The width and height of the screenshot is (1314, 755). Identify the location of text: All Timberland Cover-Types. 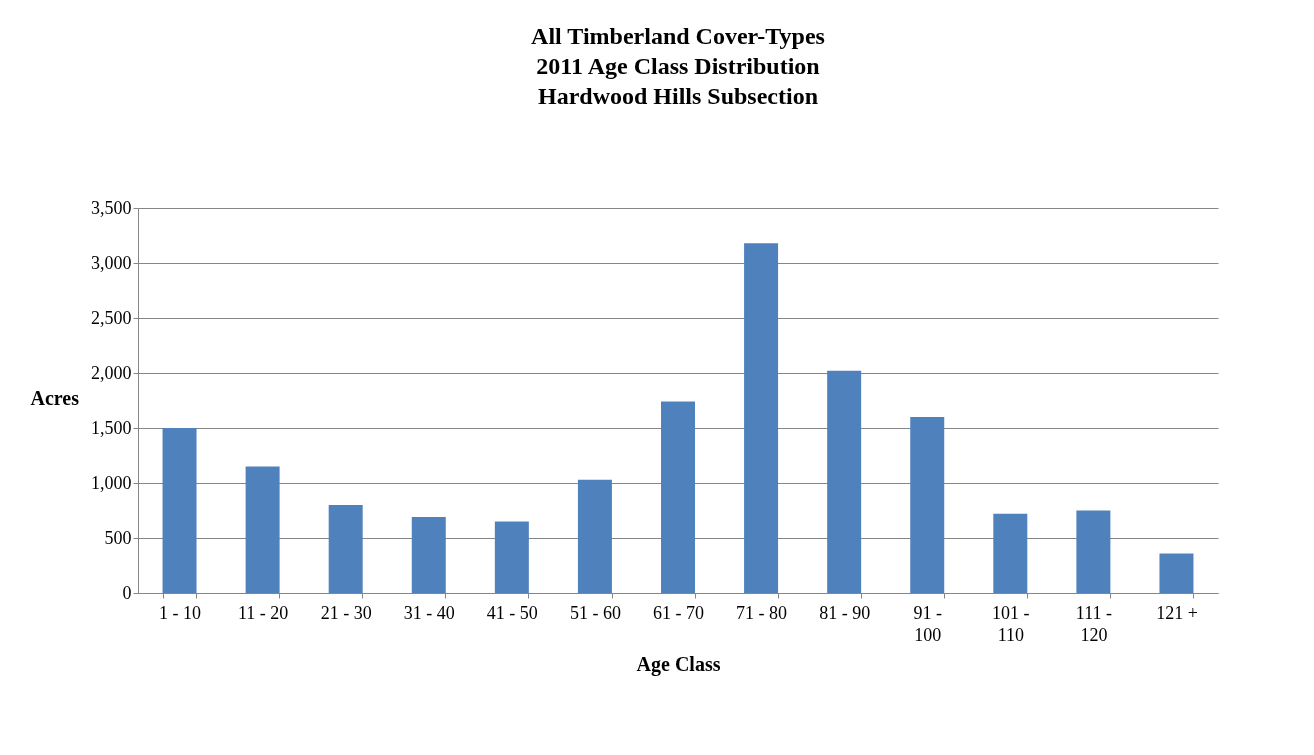
(678, 36).